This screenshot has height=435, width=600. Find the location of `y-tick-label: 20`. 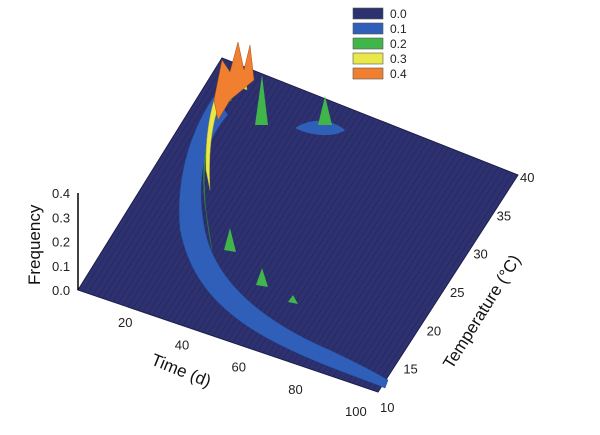

y-tick-label: 20 is located at coordinates (434, 330).